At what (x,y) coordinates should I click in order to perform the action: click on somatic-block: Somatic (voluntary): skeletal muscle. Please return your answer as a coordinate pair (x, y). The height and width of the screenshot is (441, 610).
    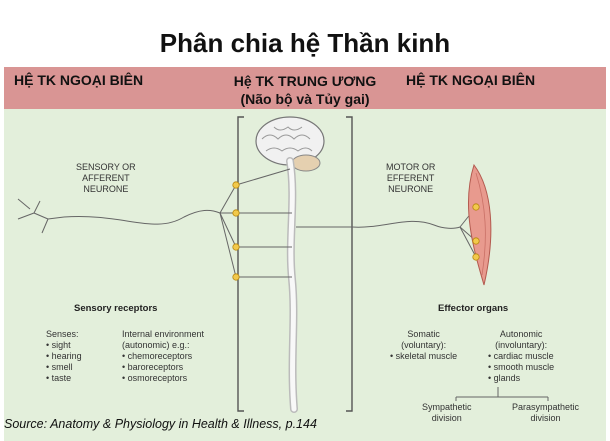
    Looking at the image, I should click on (424, 345).